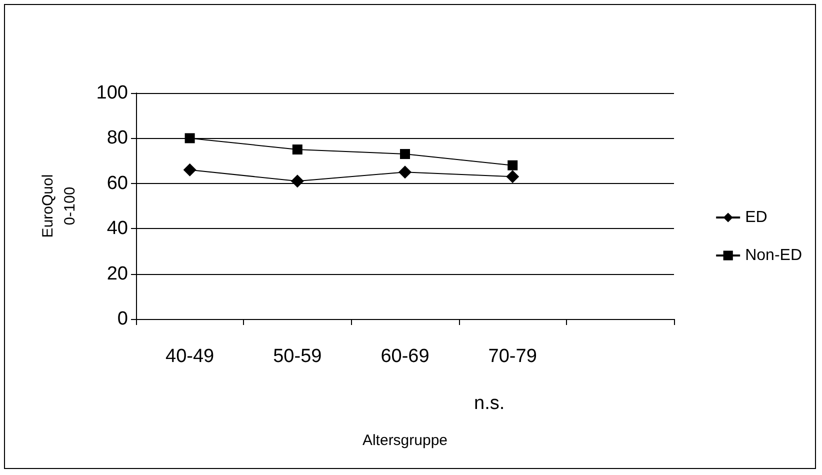 The image size is (822, 475). What do you see at coordinates (117, 138) in the screenshot?
I see `y-tick-label: 80` at bounding box center [117, 138].